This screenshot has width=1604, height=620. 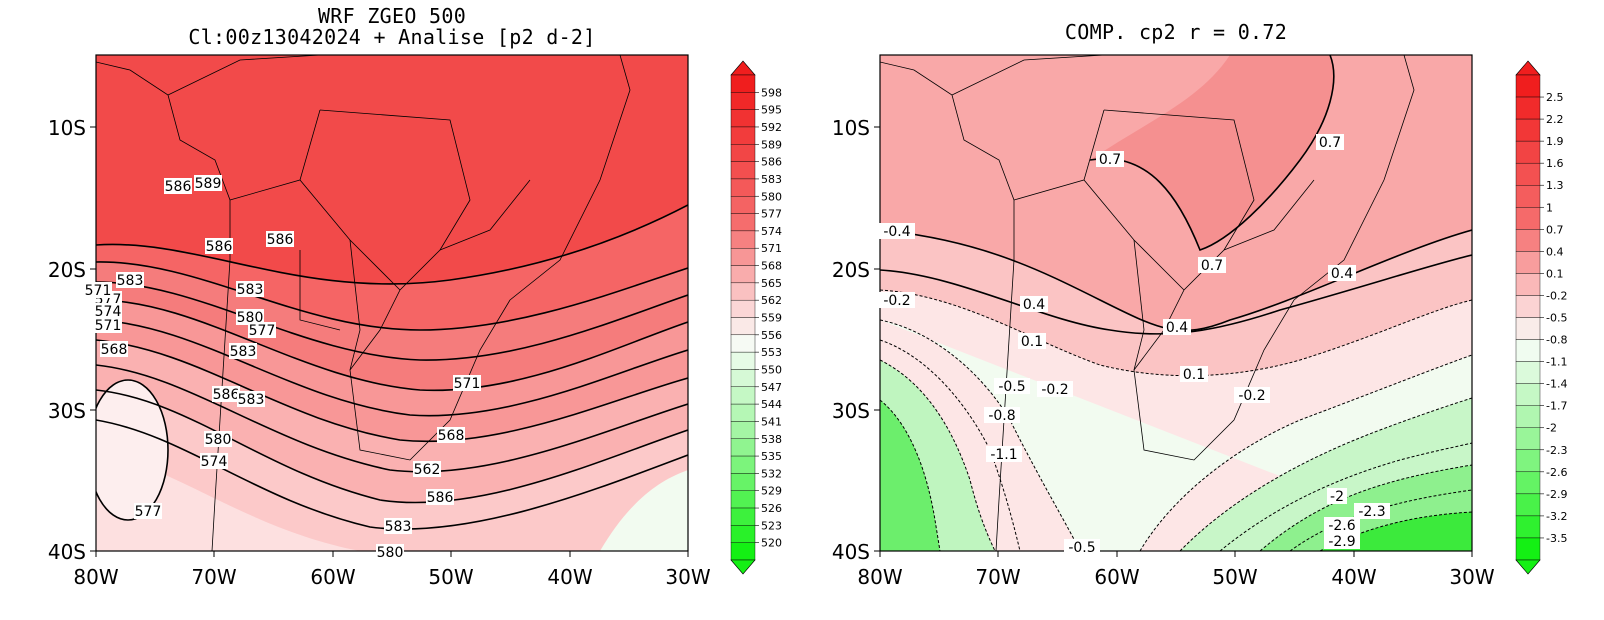 I want to click on colorbar-label: -0.2, so click(x=1556, y=295).